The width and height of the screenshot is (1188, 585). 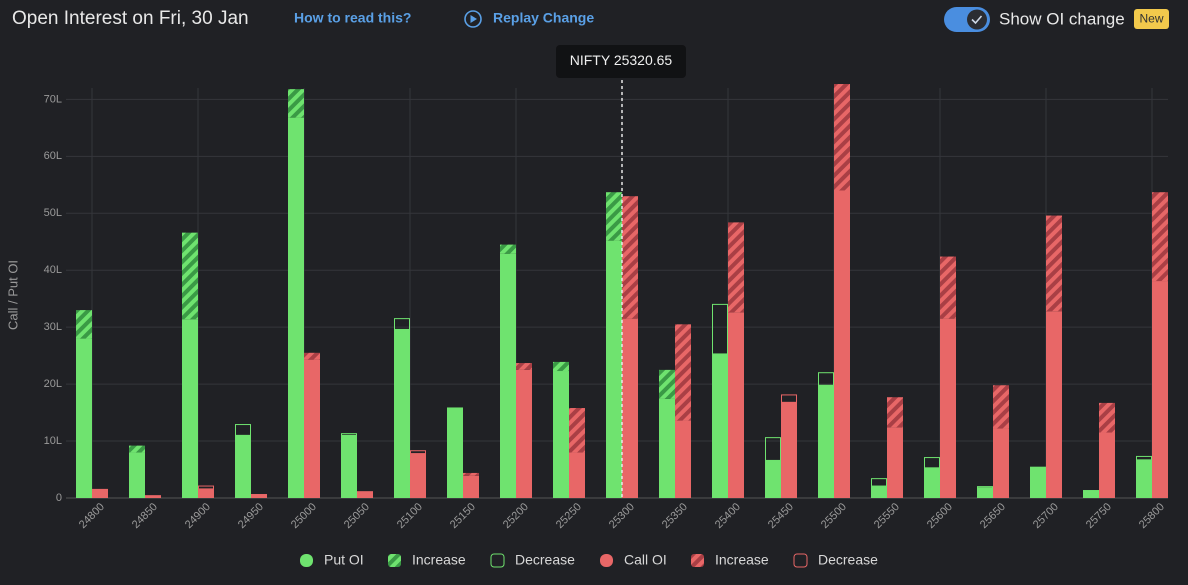 I want to click on replay-link: Replay Change, so click(x=543, y=18).